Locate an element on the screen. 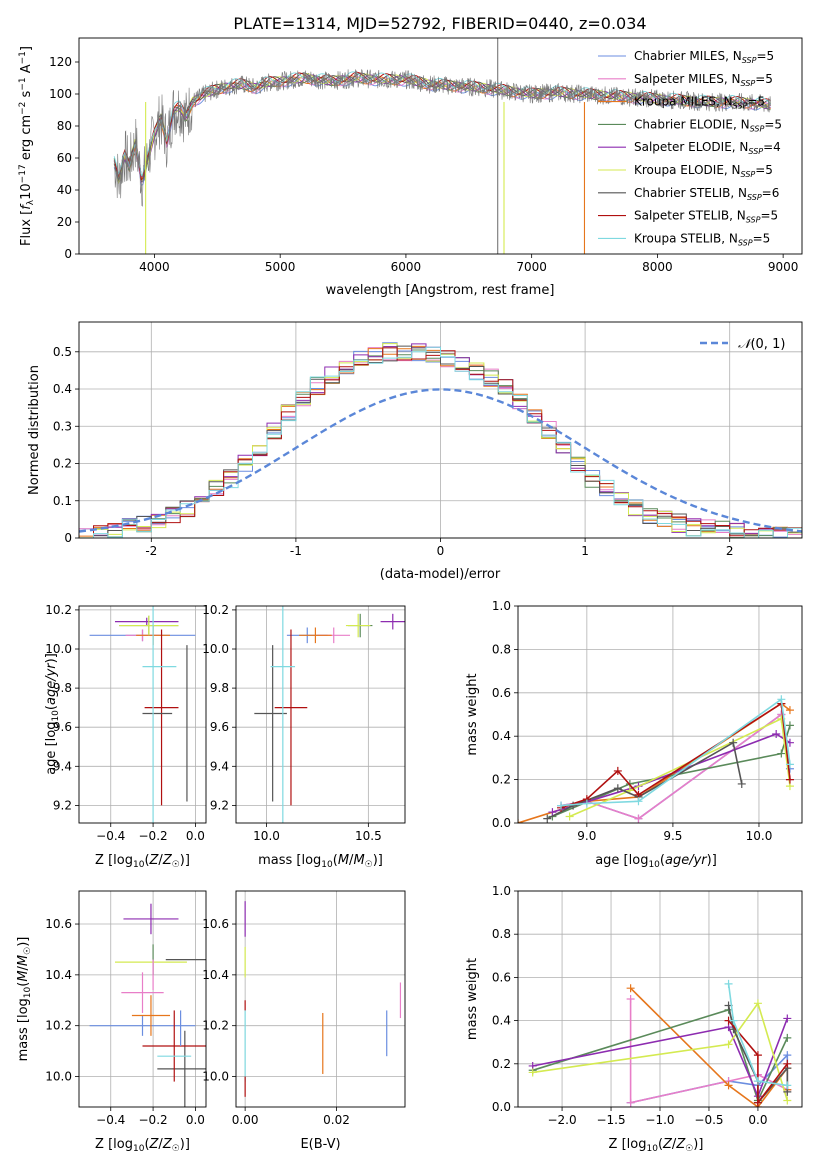 This screenshot has height=1170, width=819. y-tick-label: 0.1 is located at coordinates (62, 501).